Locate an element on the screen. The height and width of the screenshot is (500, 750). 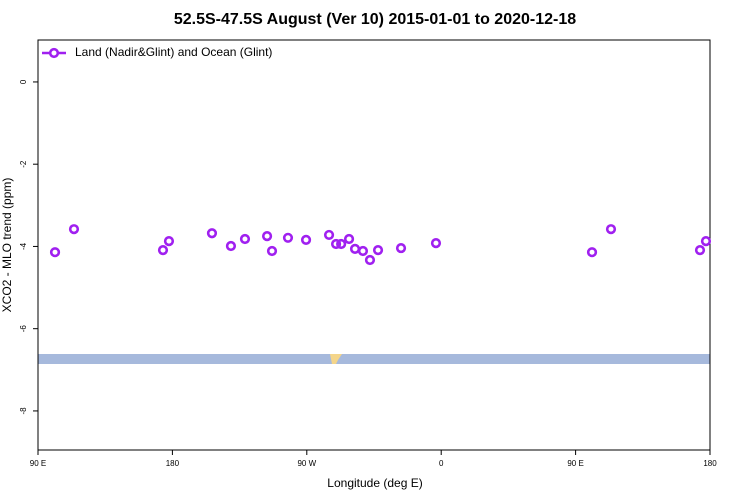
x-axis-label: Longitude (deg E) is located at coordinates (374, 483).